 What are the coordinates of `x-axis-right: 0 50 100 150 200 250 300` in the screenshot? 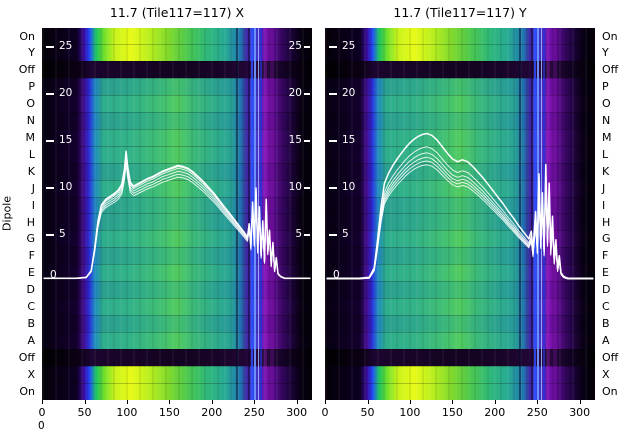 It's located at (458, 417).